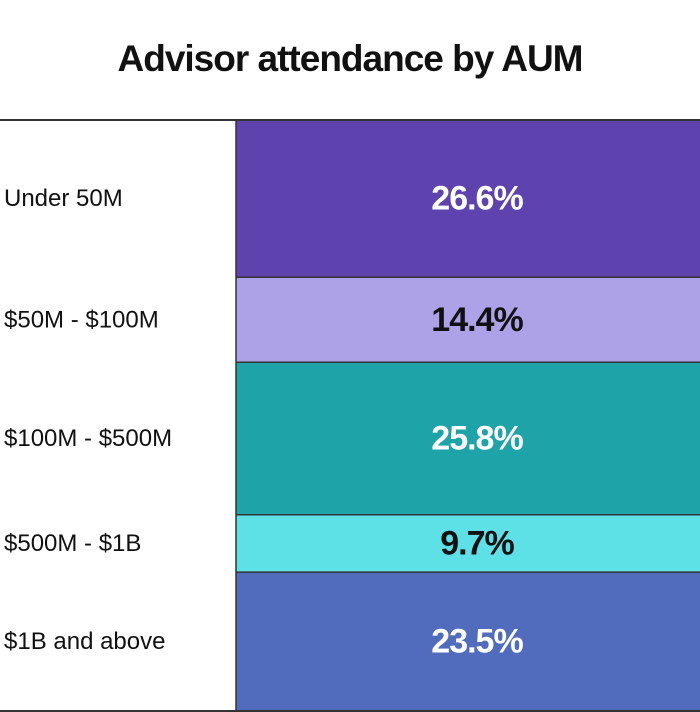  What do you see at coordinates (477, 320) in the screenshot?
I see `value-label-2: 14.4%` at bounding box center [477, 320].